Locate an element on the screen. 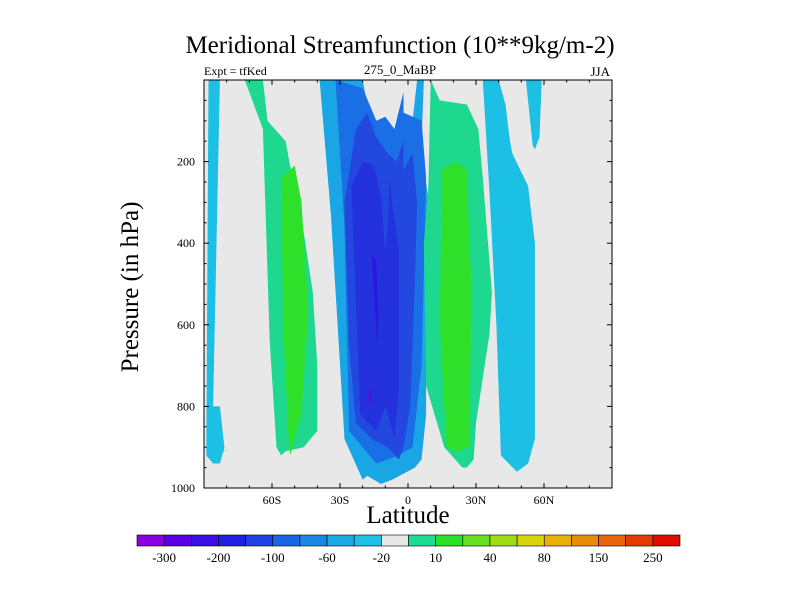 Image resolution: width=800 pixels, height=600 pixels. colorbar-label-4: -20 is located at coordinates (381, 557).